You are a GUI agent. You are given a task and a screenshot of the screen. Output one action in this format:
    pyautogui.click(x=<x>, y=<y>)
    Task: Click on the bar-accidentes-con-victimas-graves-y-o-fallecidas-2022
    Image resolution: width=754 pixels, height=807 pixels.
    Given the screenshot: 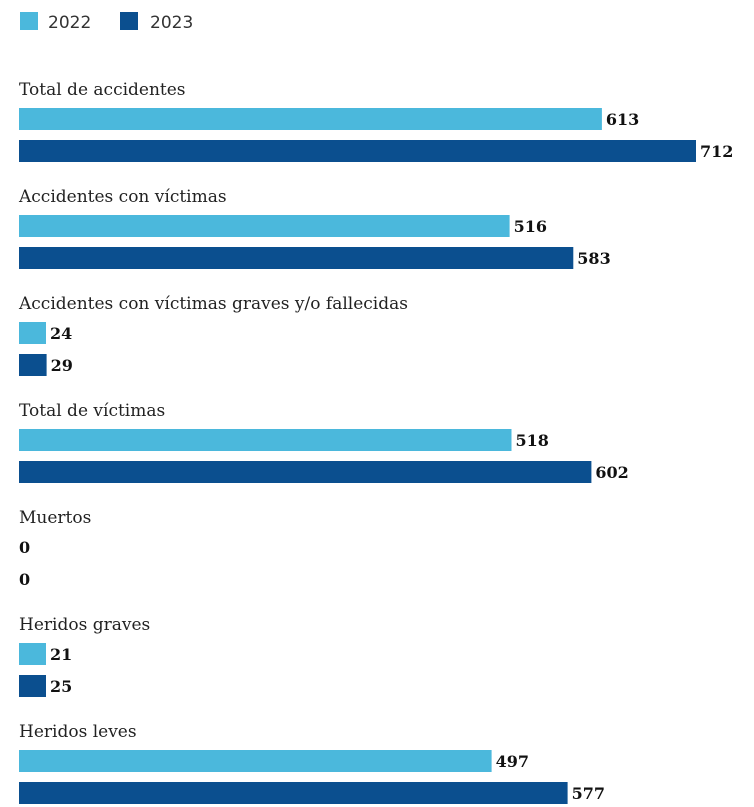 What is the action you would take?
    pyautogui.click(x=32, y=333)
    